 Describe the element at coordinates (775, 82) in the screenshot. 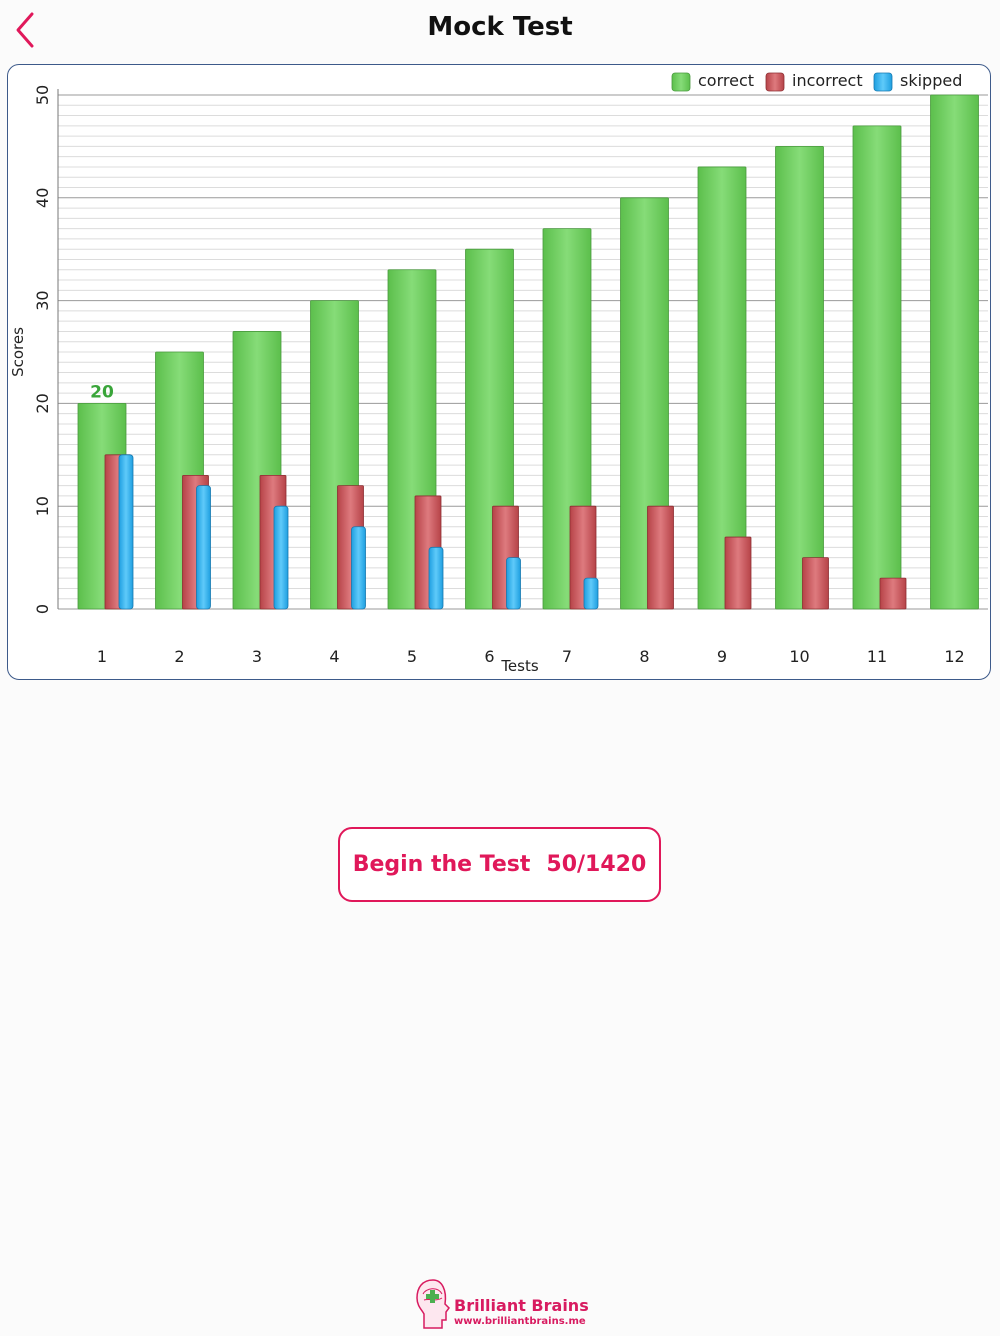

I see `legend-swatch-incorrect` at that location.